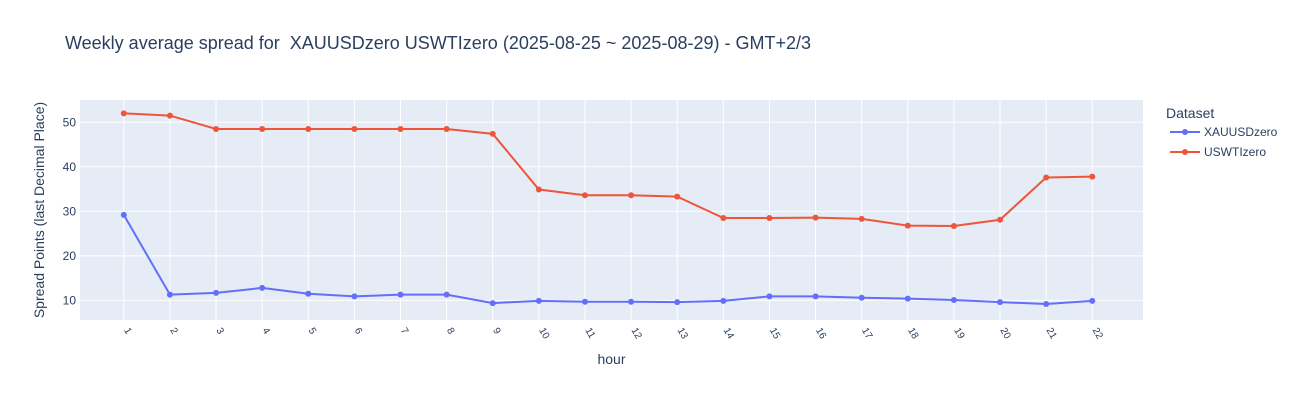  I want to click on x-tick-label: 19, so click(958, 334).